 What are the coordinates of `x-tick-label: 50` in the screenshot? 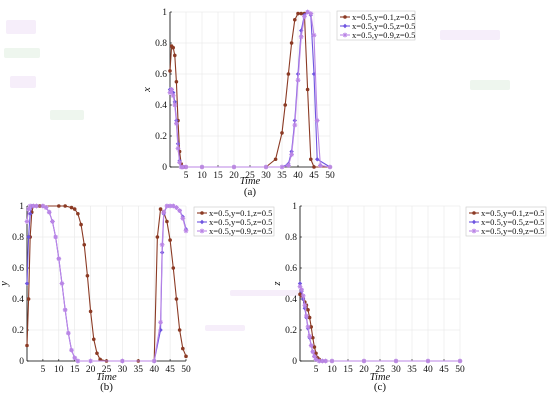 It's located at (186, 370).